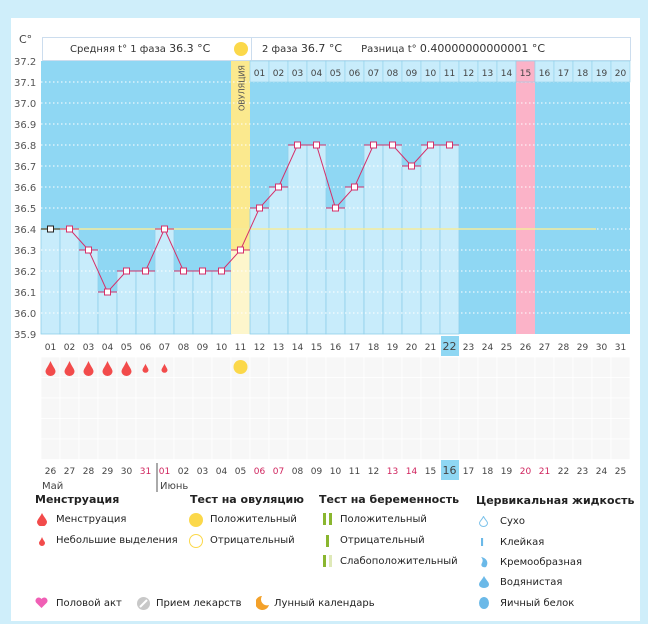 The image size is (648, 624). I want to click on luteal-day-label: 17, so click(563, 74).